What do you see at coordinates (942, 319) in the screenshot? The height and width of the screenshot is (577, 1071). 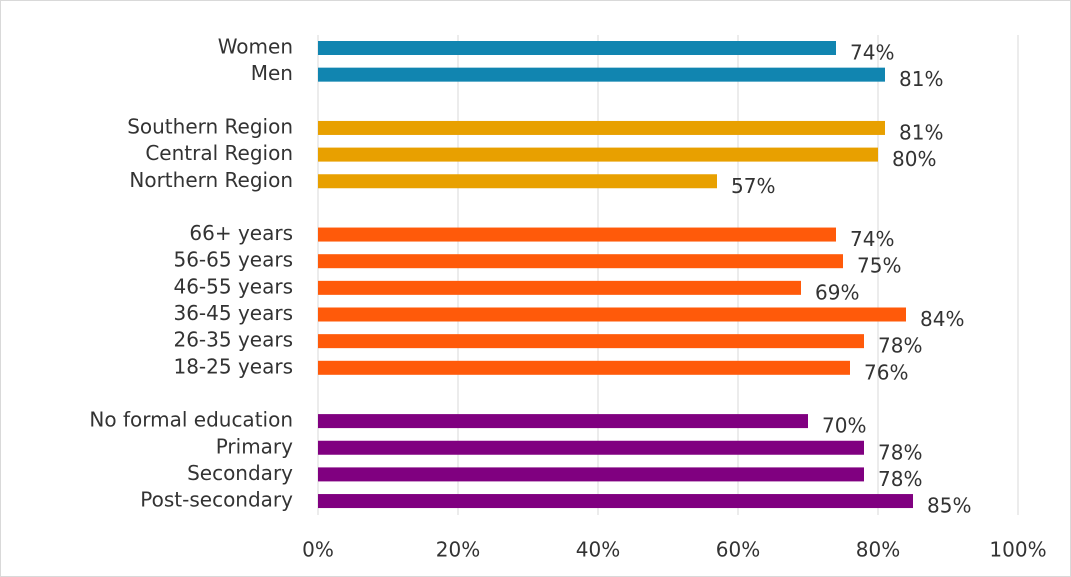 I see `data-label: 84%` at bounding box center [942, 319].